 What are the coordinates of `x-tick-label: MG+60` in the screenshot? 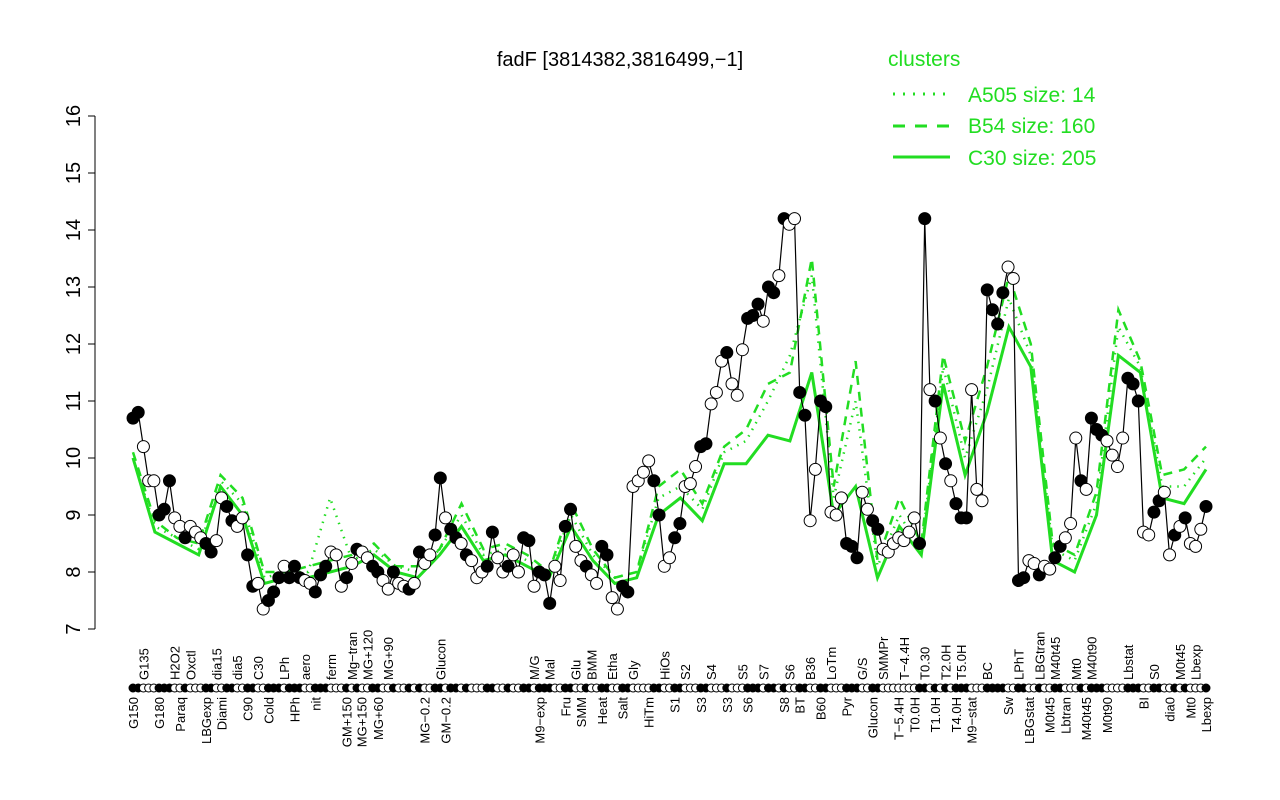 It's located at (378, 718).